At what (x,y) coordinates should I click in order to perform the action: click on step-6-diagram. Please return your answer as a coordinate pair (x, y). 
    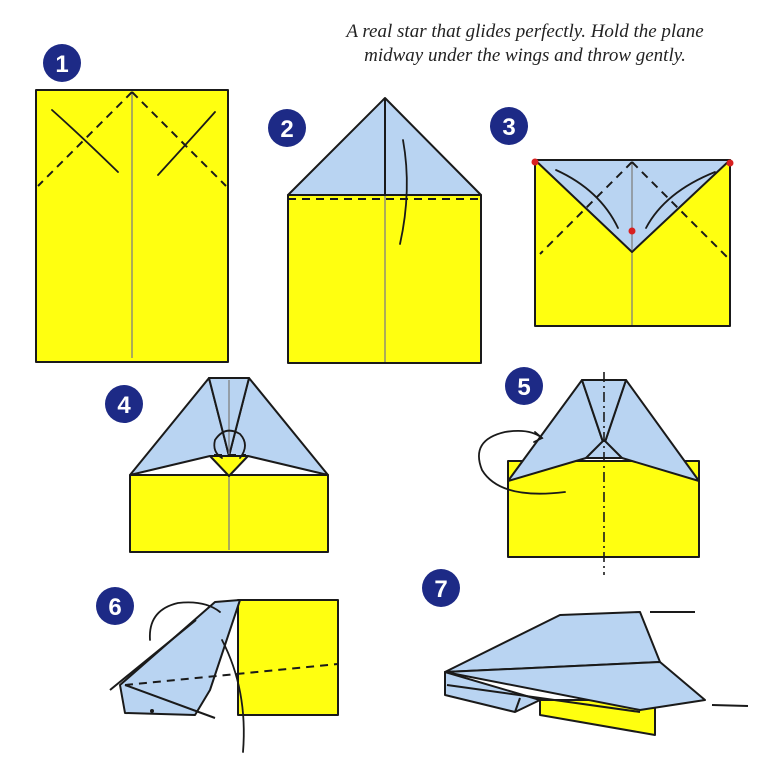
    Looking at the image, I should click on (224, 676).